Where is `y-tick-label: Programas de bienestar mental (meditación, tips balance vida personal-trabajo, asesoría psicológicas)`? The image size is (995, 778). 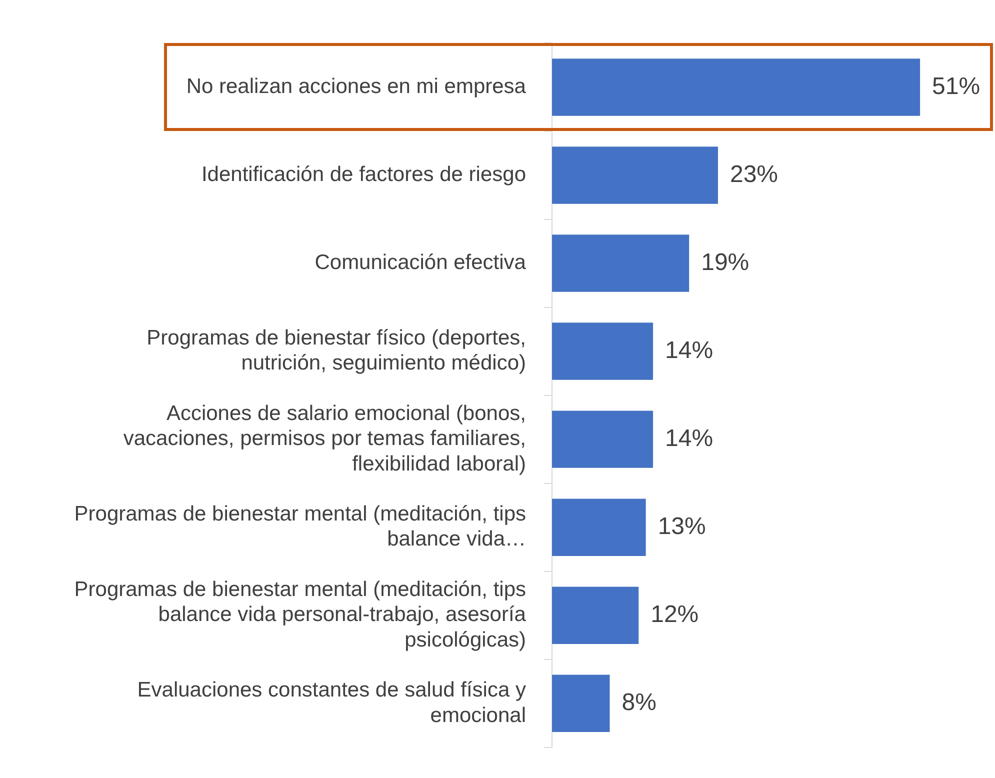 y-tick-label: Programas de bienestar mental (meditación, tips balance vida personal-trabajo, asesoría psicológicas) is located at coordinates (300, 615).